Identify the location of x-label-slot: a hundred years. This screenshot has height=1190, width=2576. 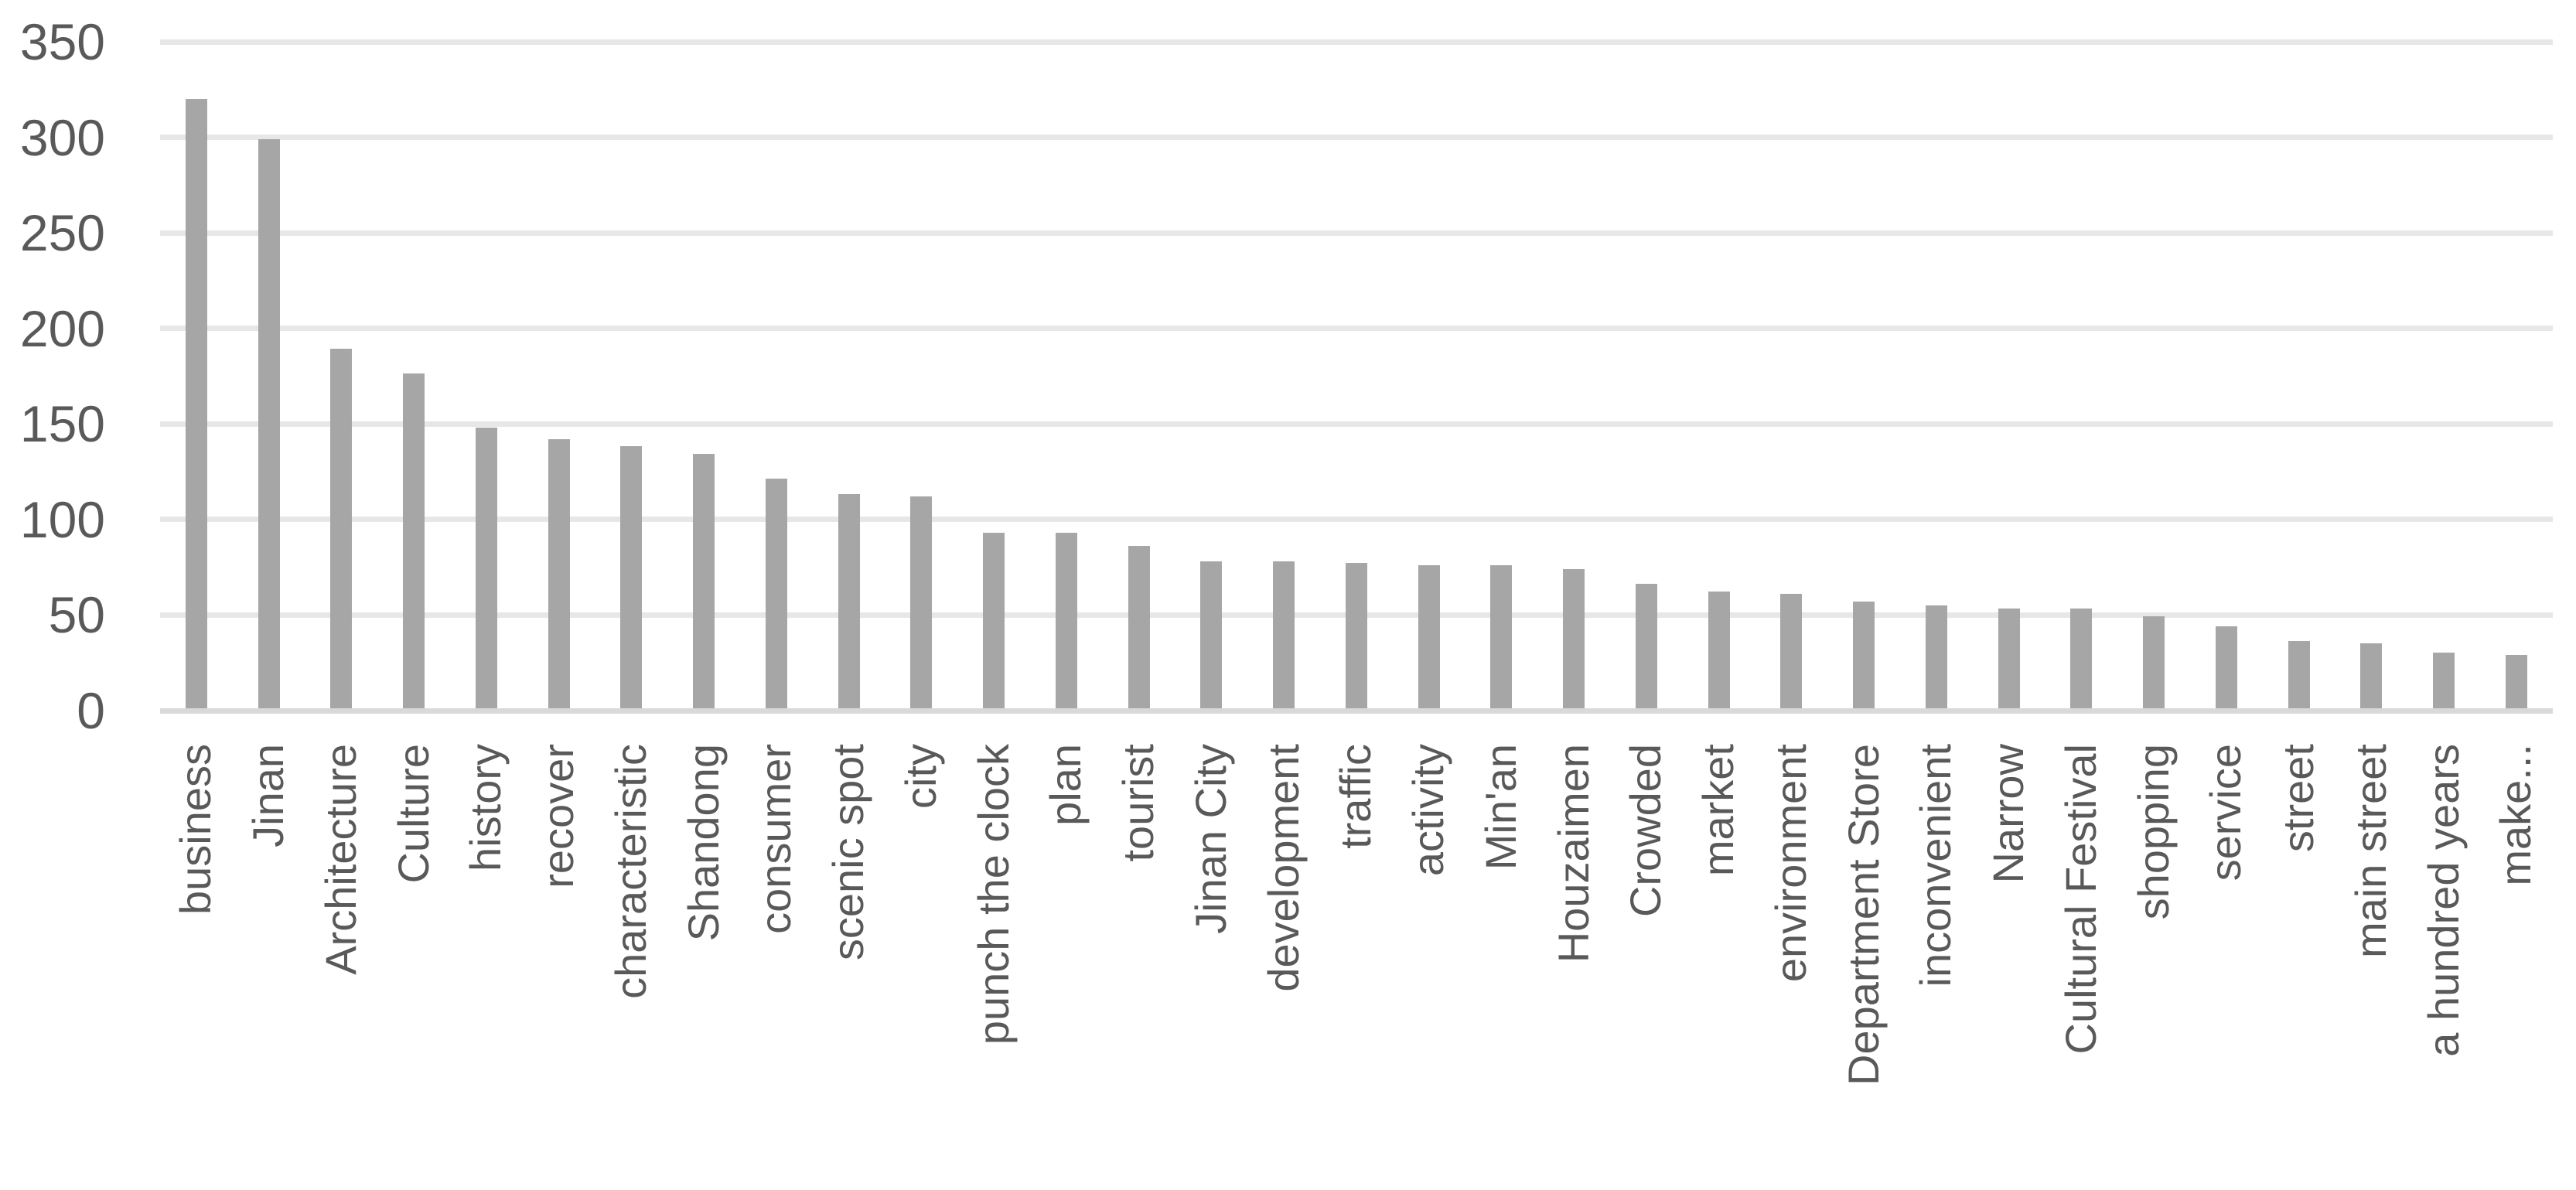
(2444, 967).